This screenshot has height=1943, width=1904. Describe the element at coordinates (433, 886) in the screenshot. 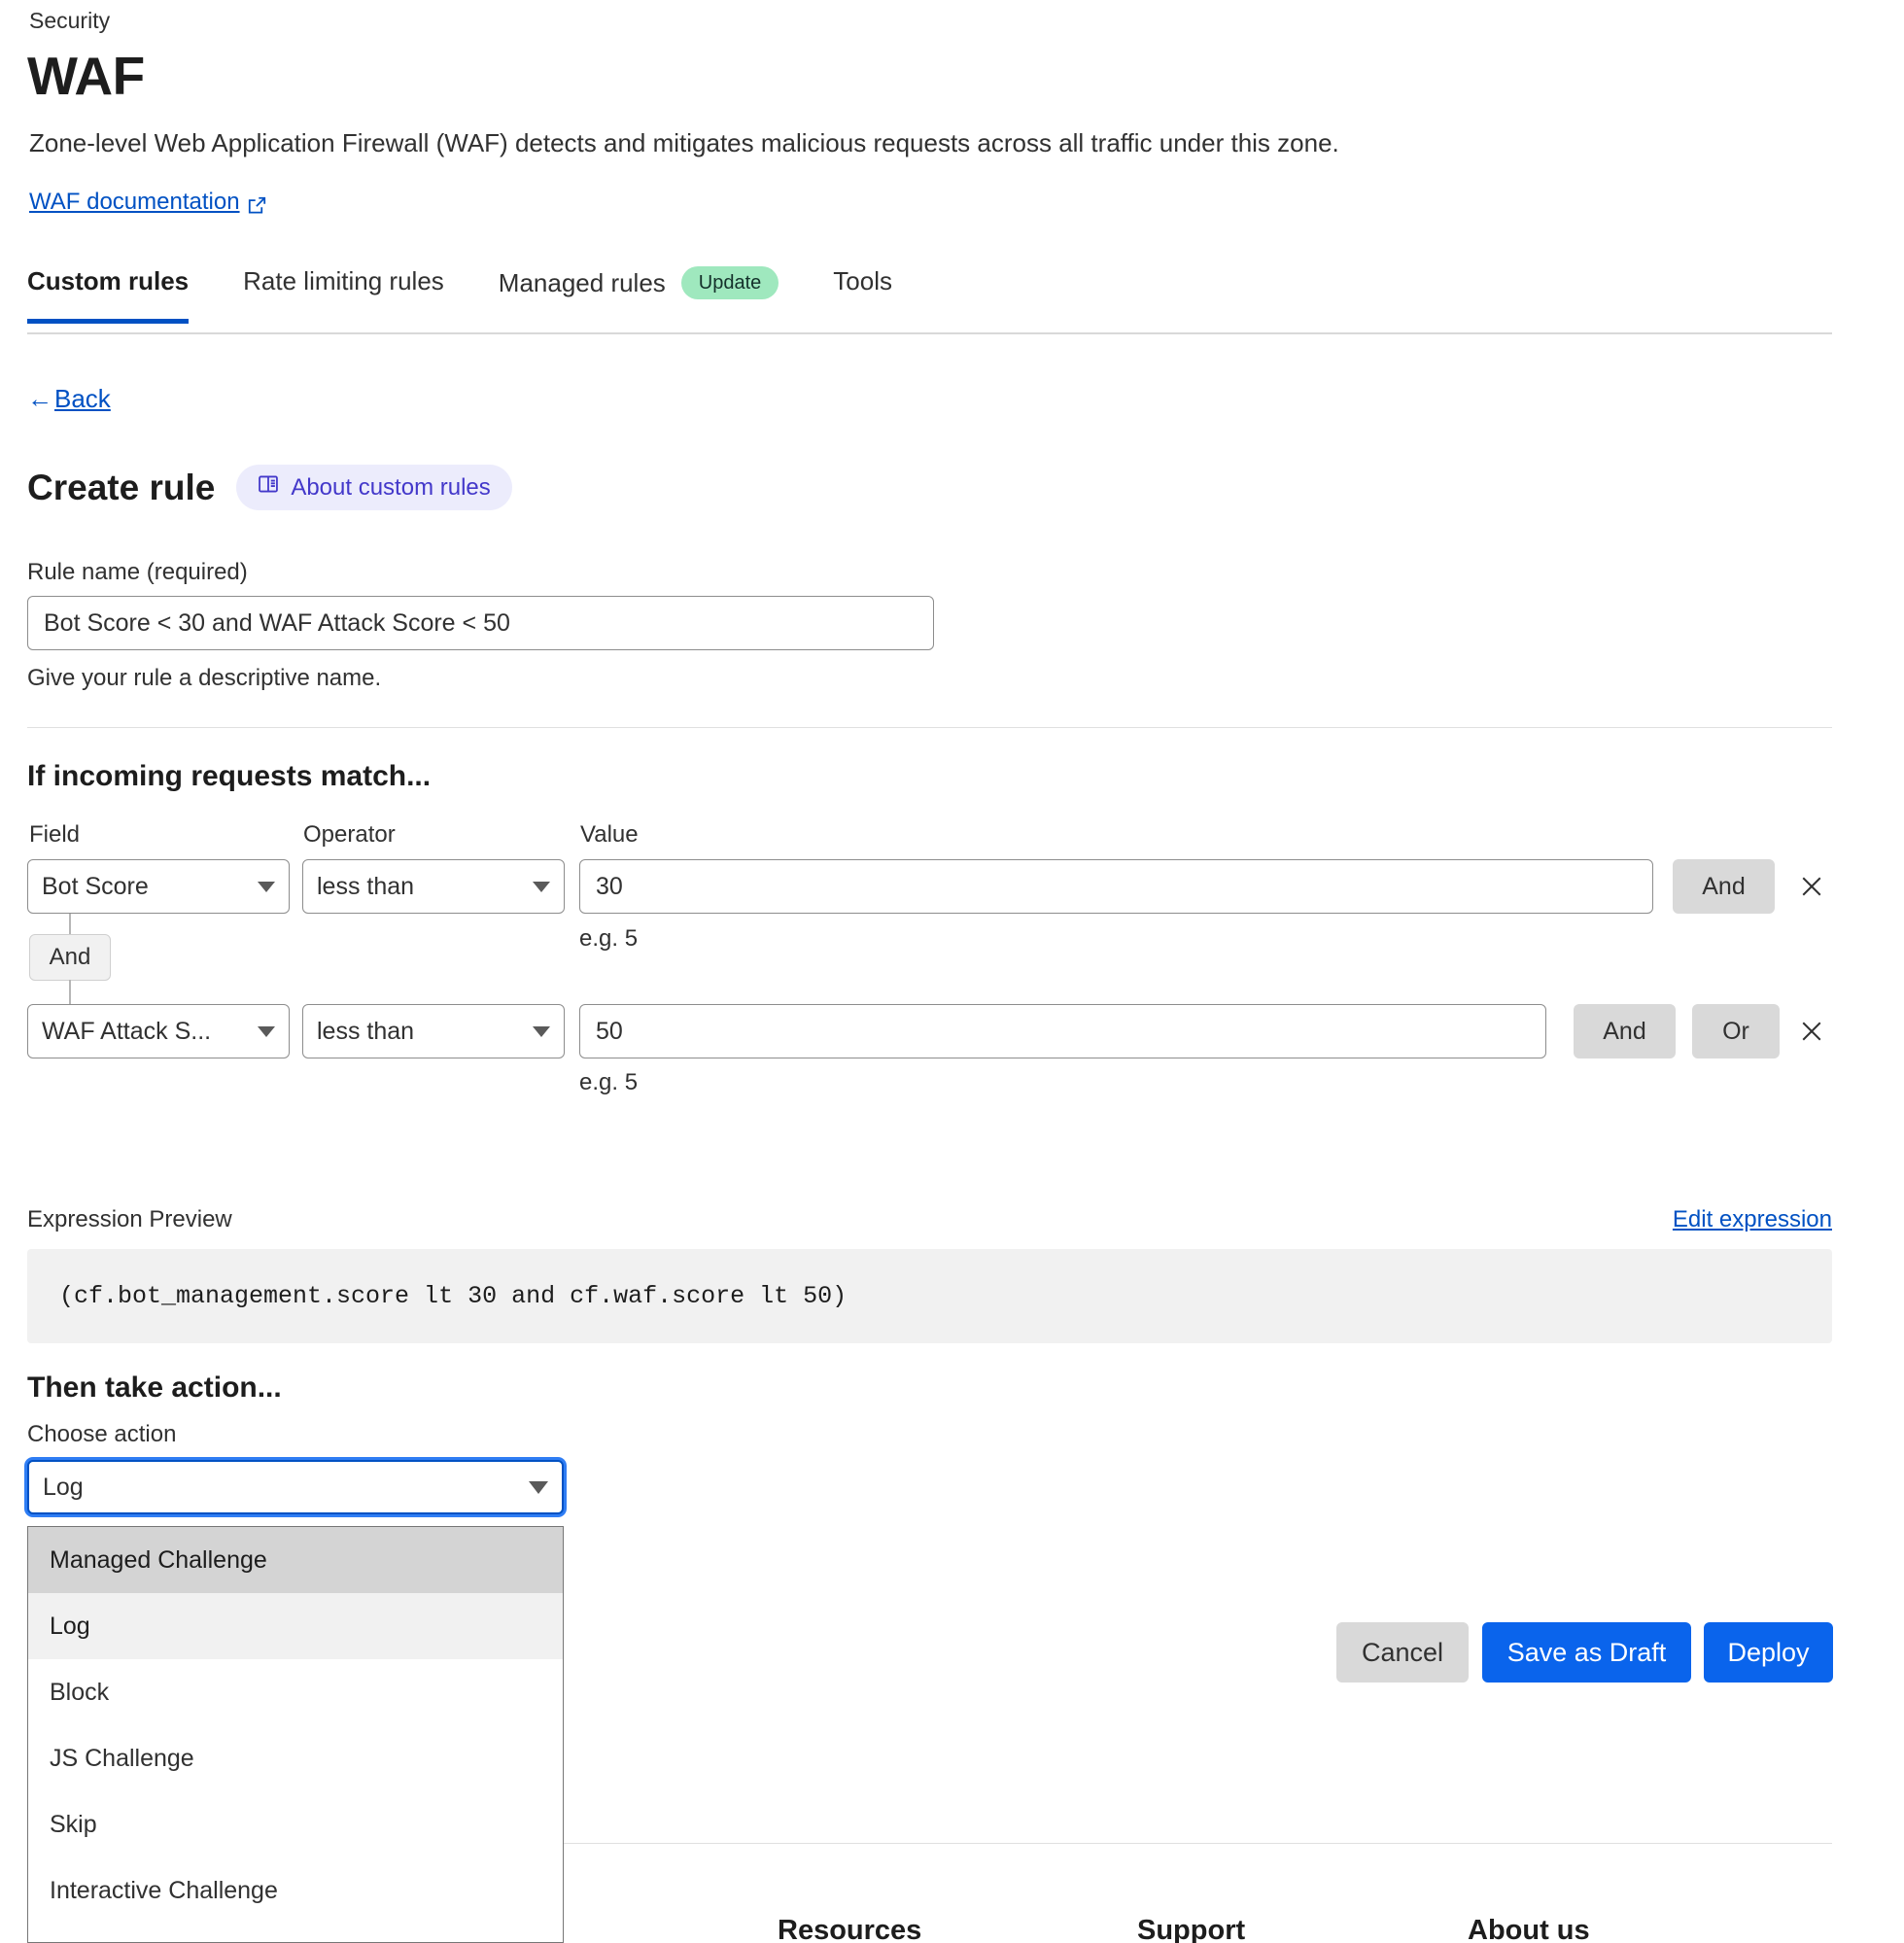

I see `operator-select-row-1: less than` at that location.